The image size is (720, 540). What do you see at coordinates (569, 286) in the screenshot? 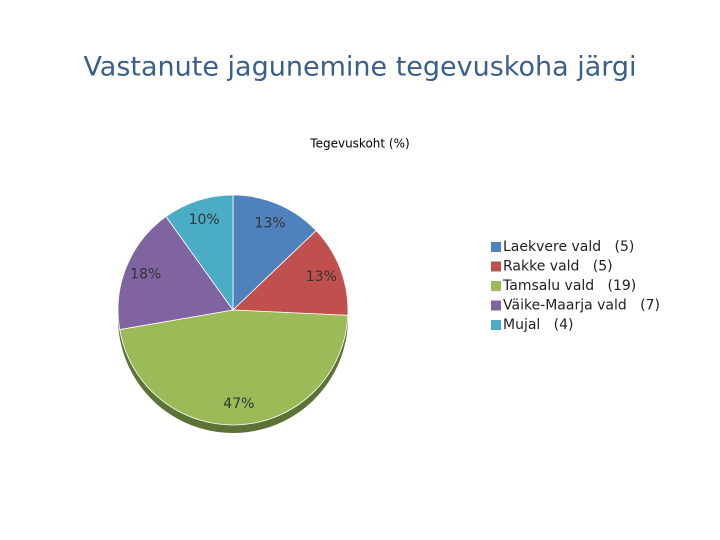
I see `legend-label: Tamsalu vald (19)` at bounding box center [569, 286].